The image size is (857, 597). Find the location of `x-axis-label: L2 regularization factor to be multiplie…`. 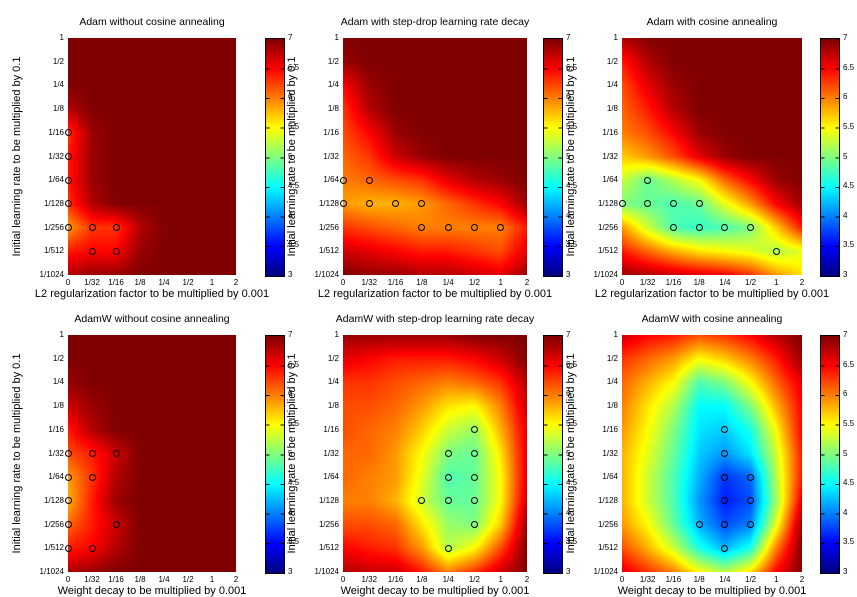

x-axis-label: L2 regularization factor to be multiplie… is located at coordinates (435, 294).